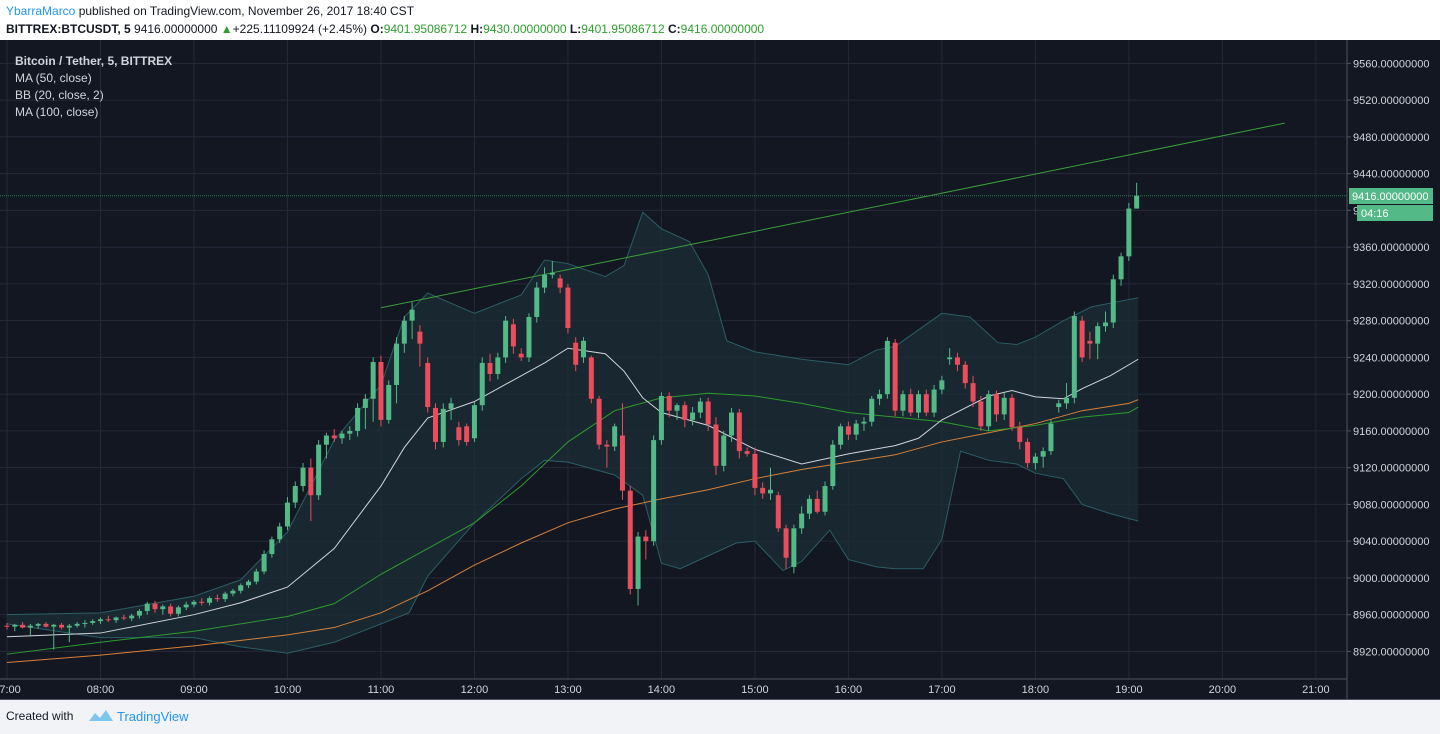 The image size is (1440, 734). I want to click on countdown-bg, so click(1395, 213).